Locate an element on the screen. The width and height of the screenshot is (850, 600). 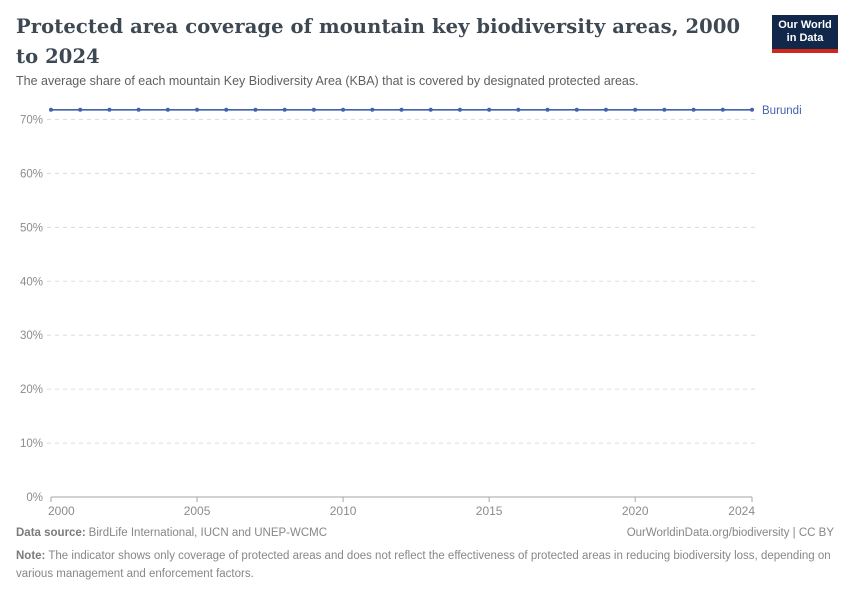
series-markers-burundi is located at coordinates (401, 109).